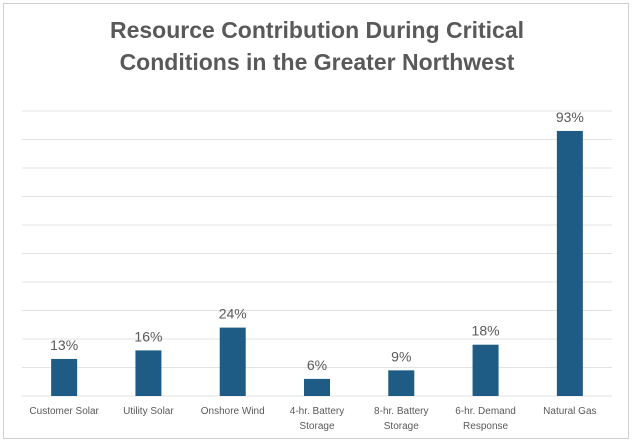  Describe the element at coordinates (148, 411) in the screenshot. I see `category-label: Utility Solar` at that location.